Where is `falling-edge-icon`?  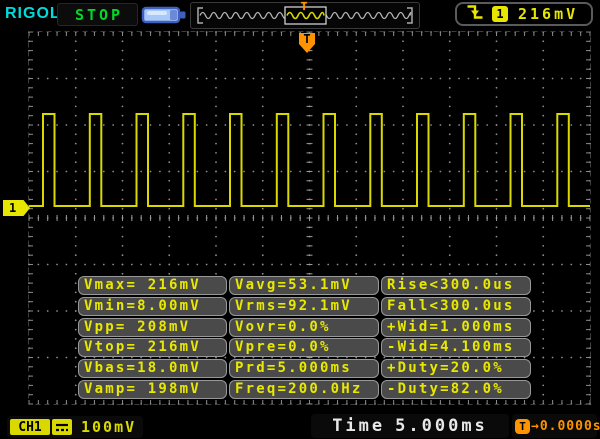
falling-edge-icon is located at coordinates (475, 14).